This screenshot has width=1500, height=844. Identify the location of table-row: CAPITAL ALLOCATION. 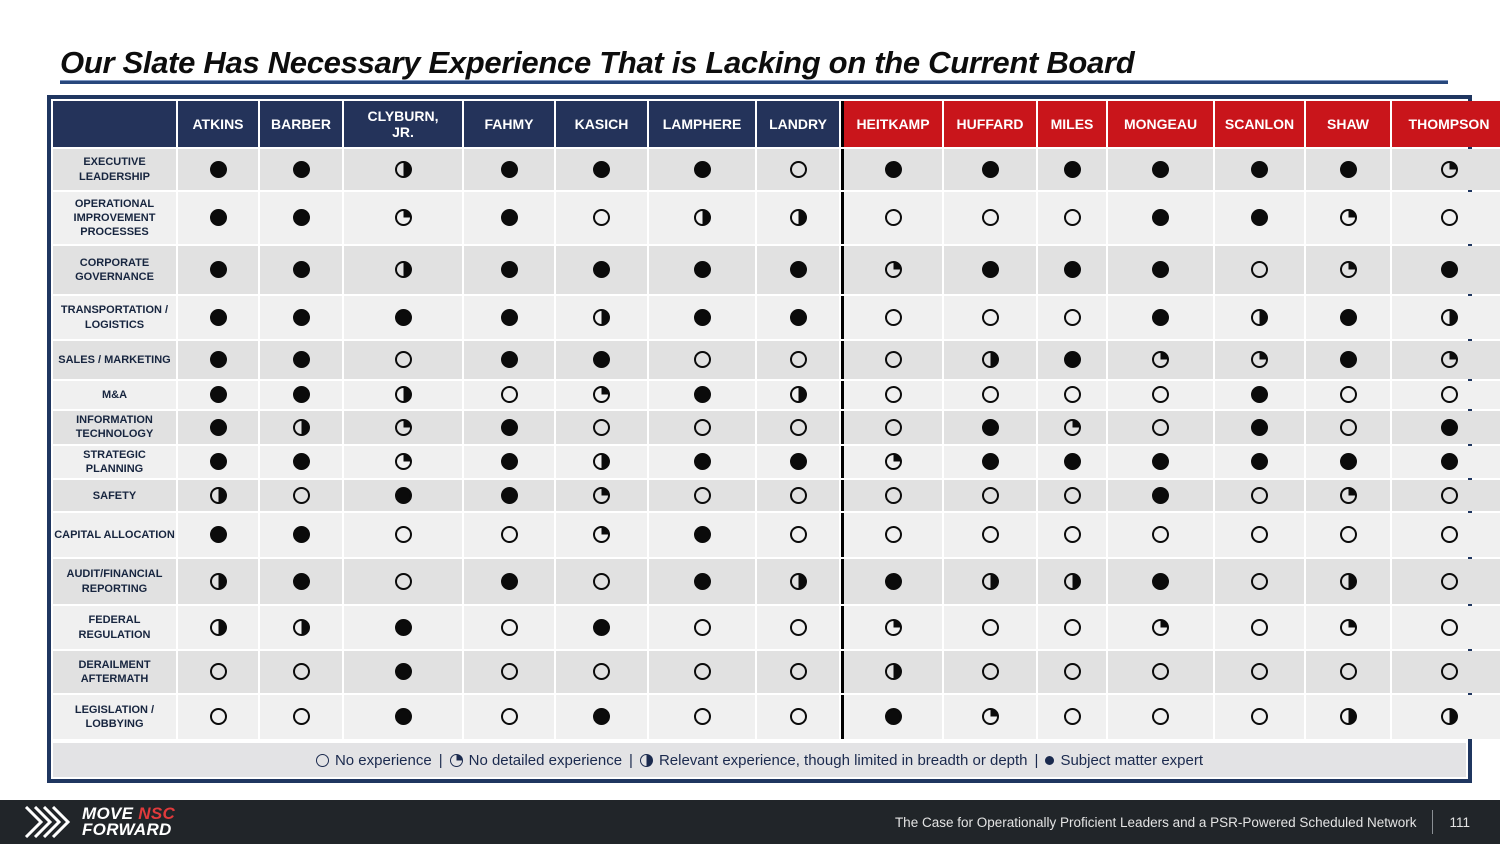
(776, 535).